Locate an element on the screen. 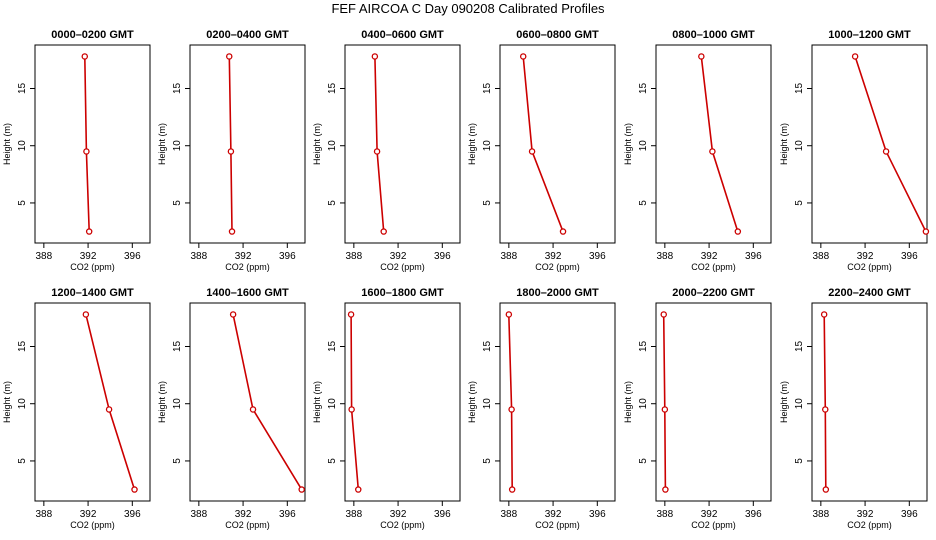 This screenshot has width=936, height=540. panel-title: 1600–1800 GMT is located at coordinates (402, 293).